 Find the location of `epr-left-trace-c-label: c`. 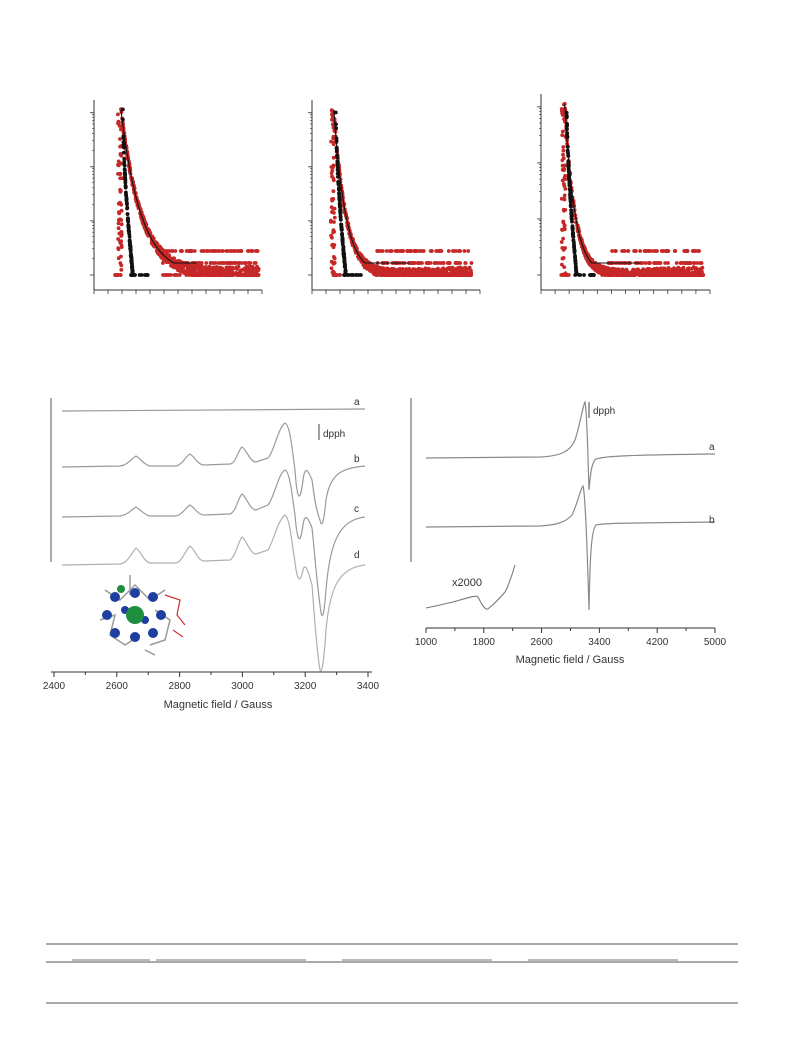

epr-left-trace-c-label: c is located at coordinates (356, 509).